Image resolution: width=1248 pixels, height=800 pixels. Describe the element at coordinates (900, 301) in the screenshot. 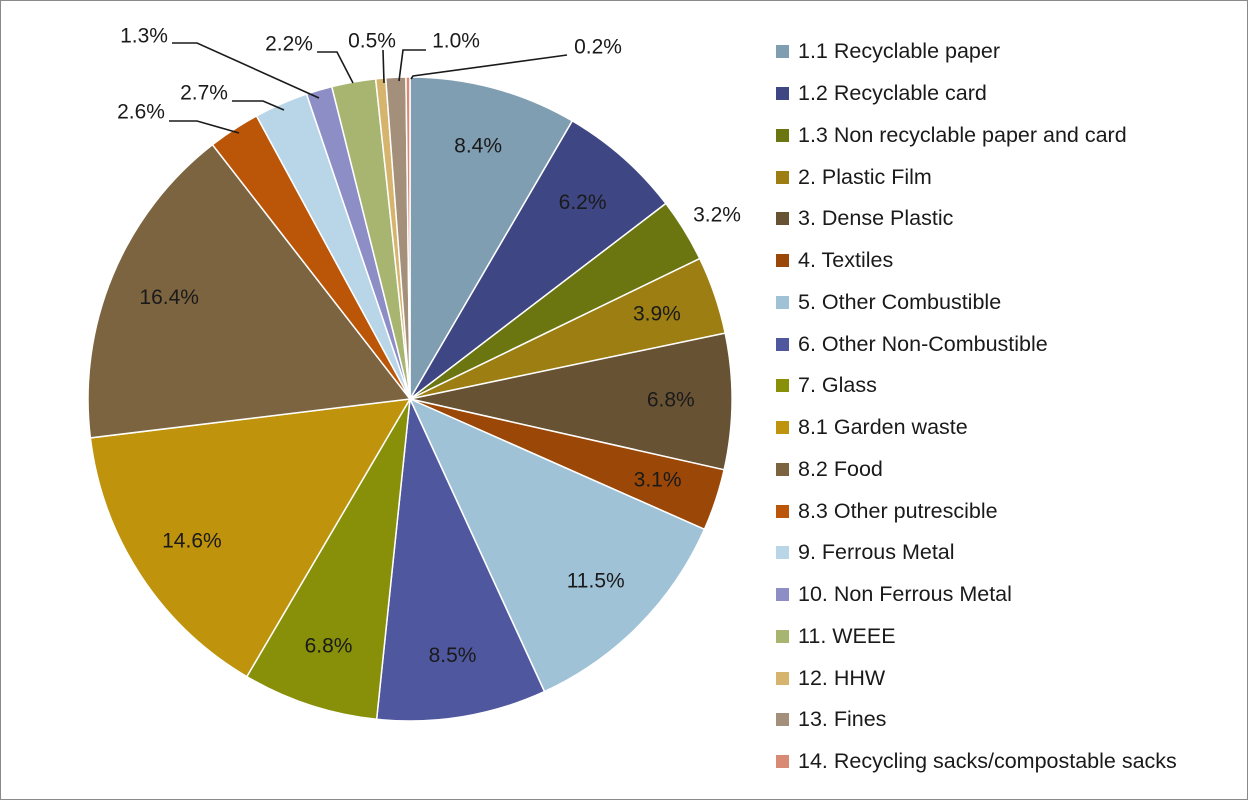

I see `legend-label: 5. Other Combustible` at that location.